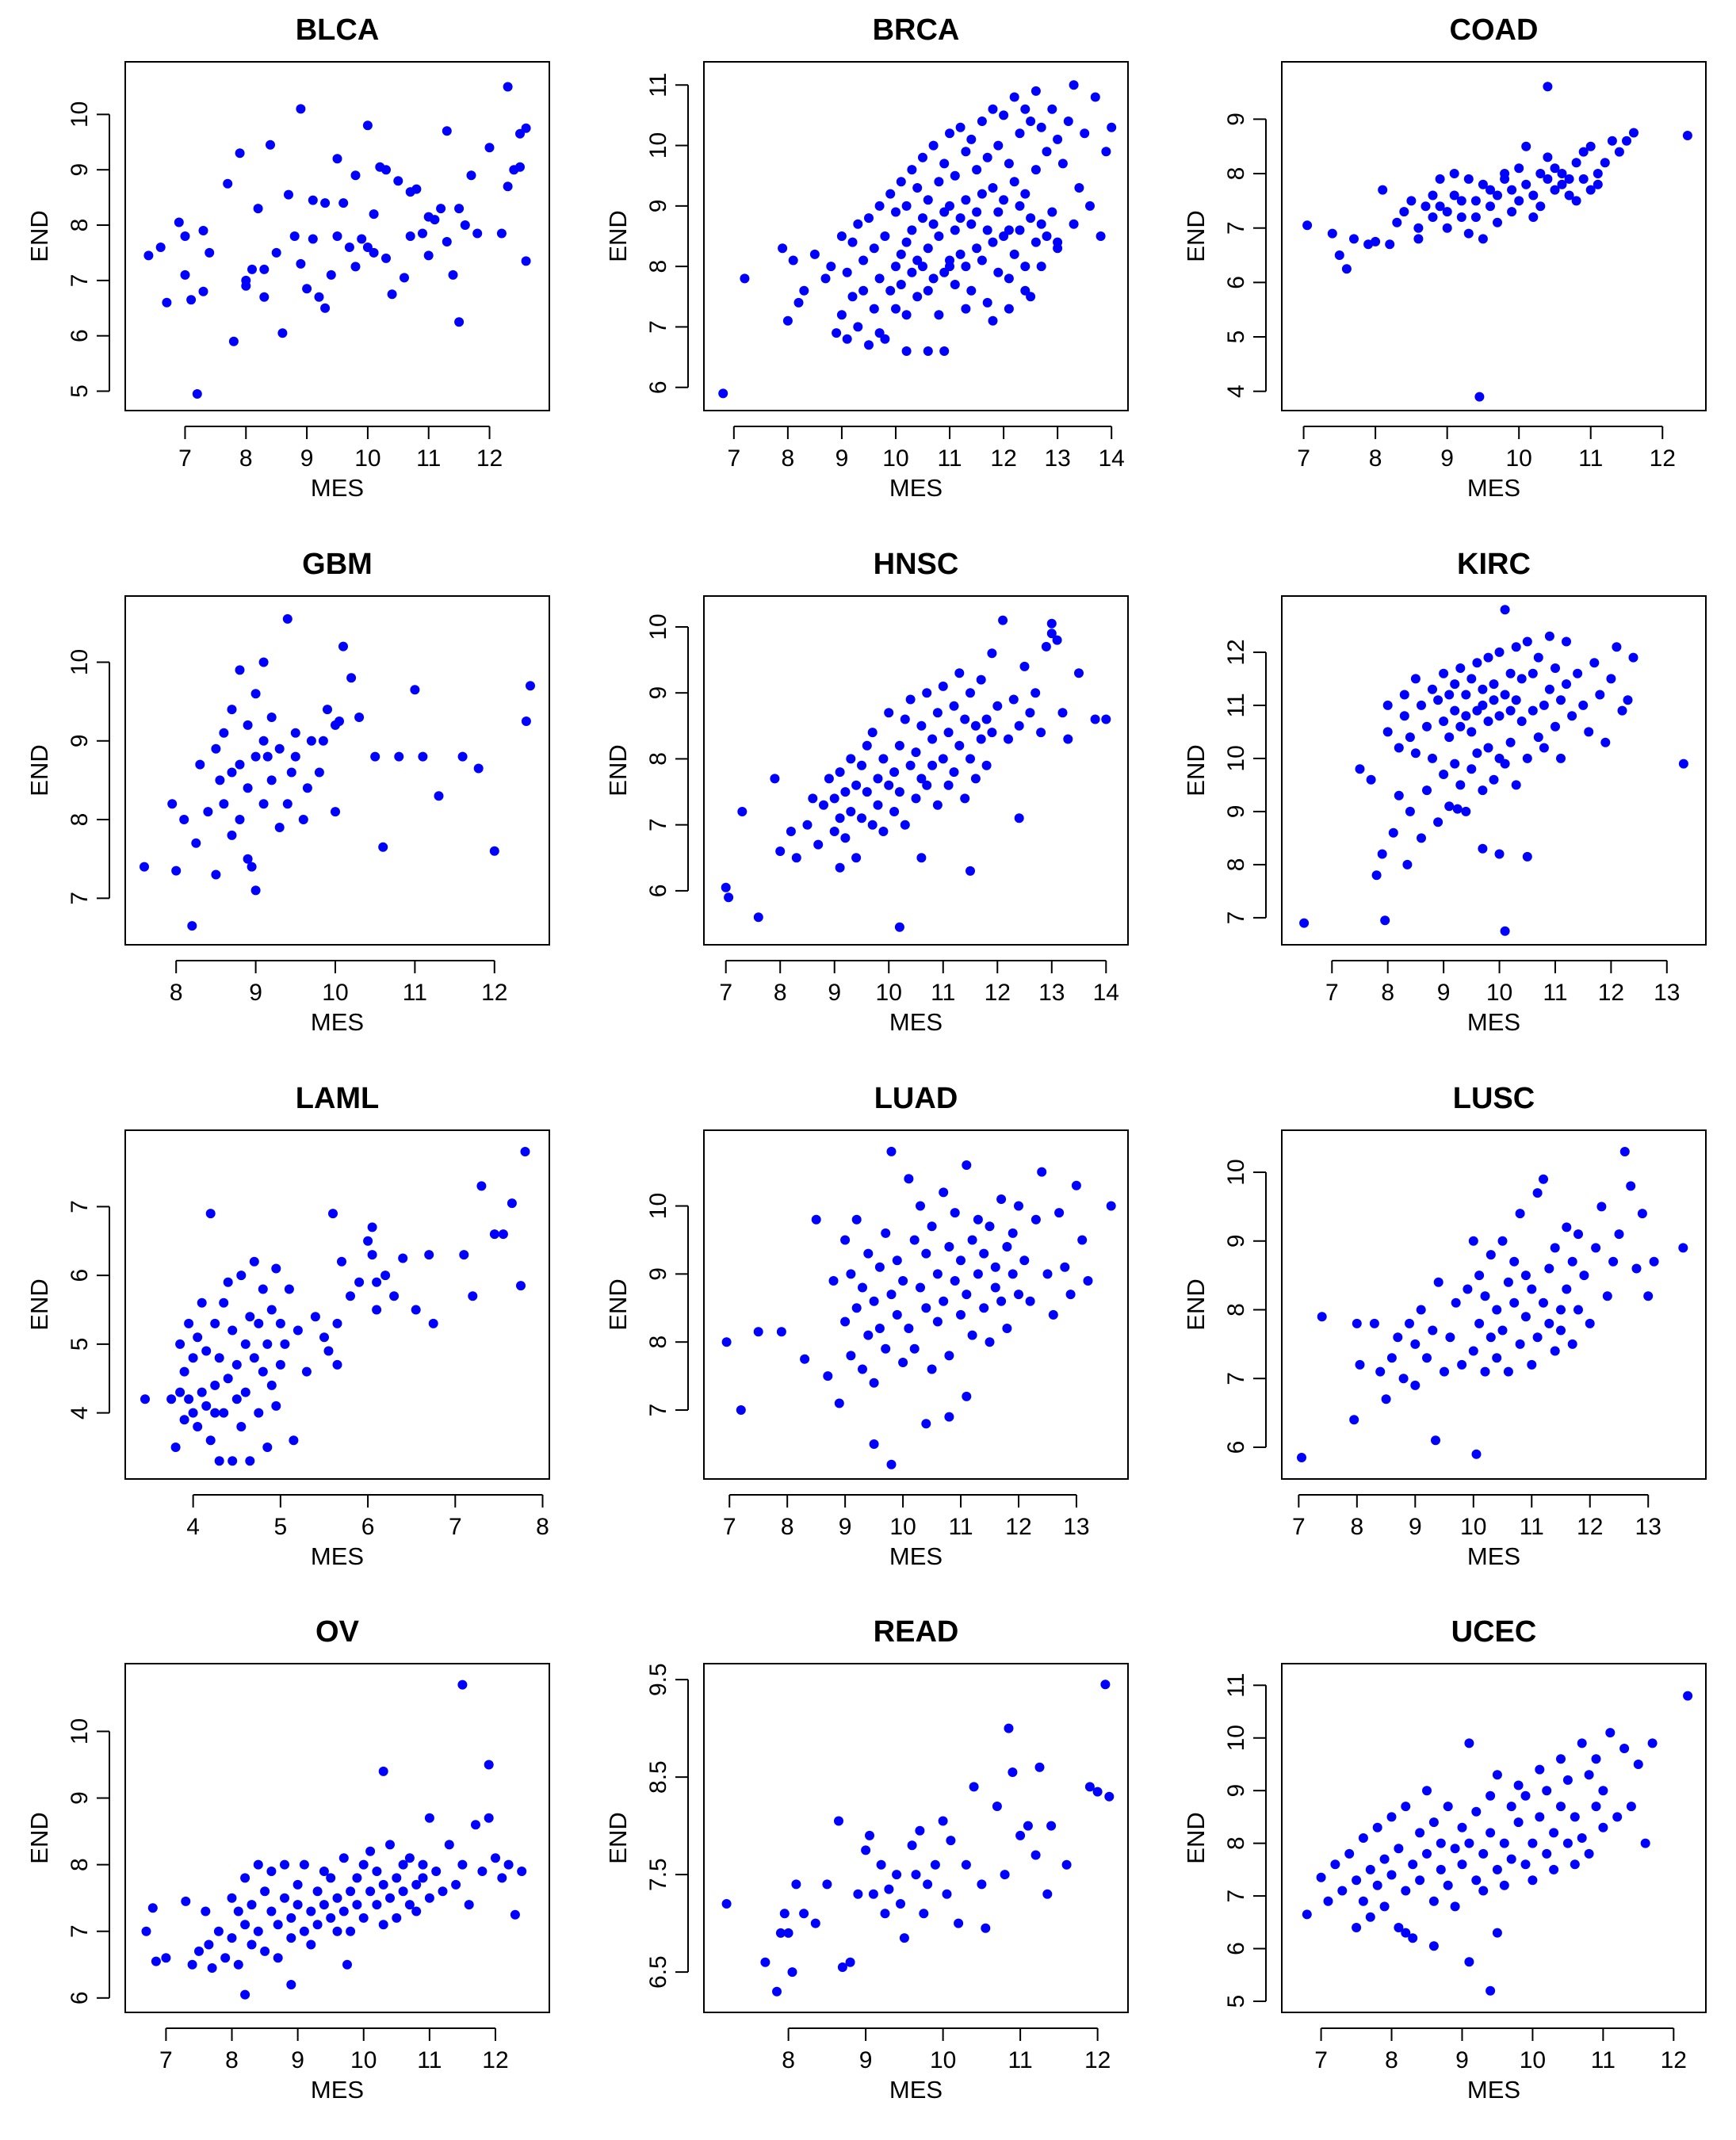 This screenshot has height=2140, width=1736. I want to click on y-axis-label: END, so click(39, 770).